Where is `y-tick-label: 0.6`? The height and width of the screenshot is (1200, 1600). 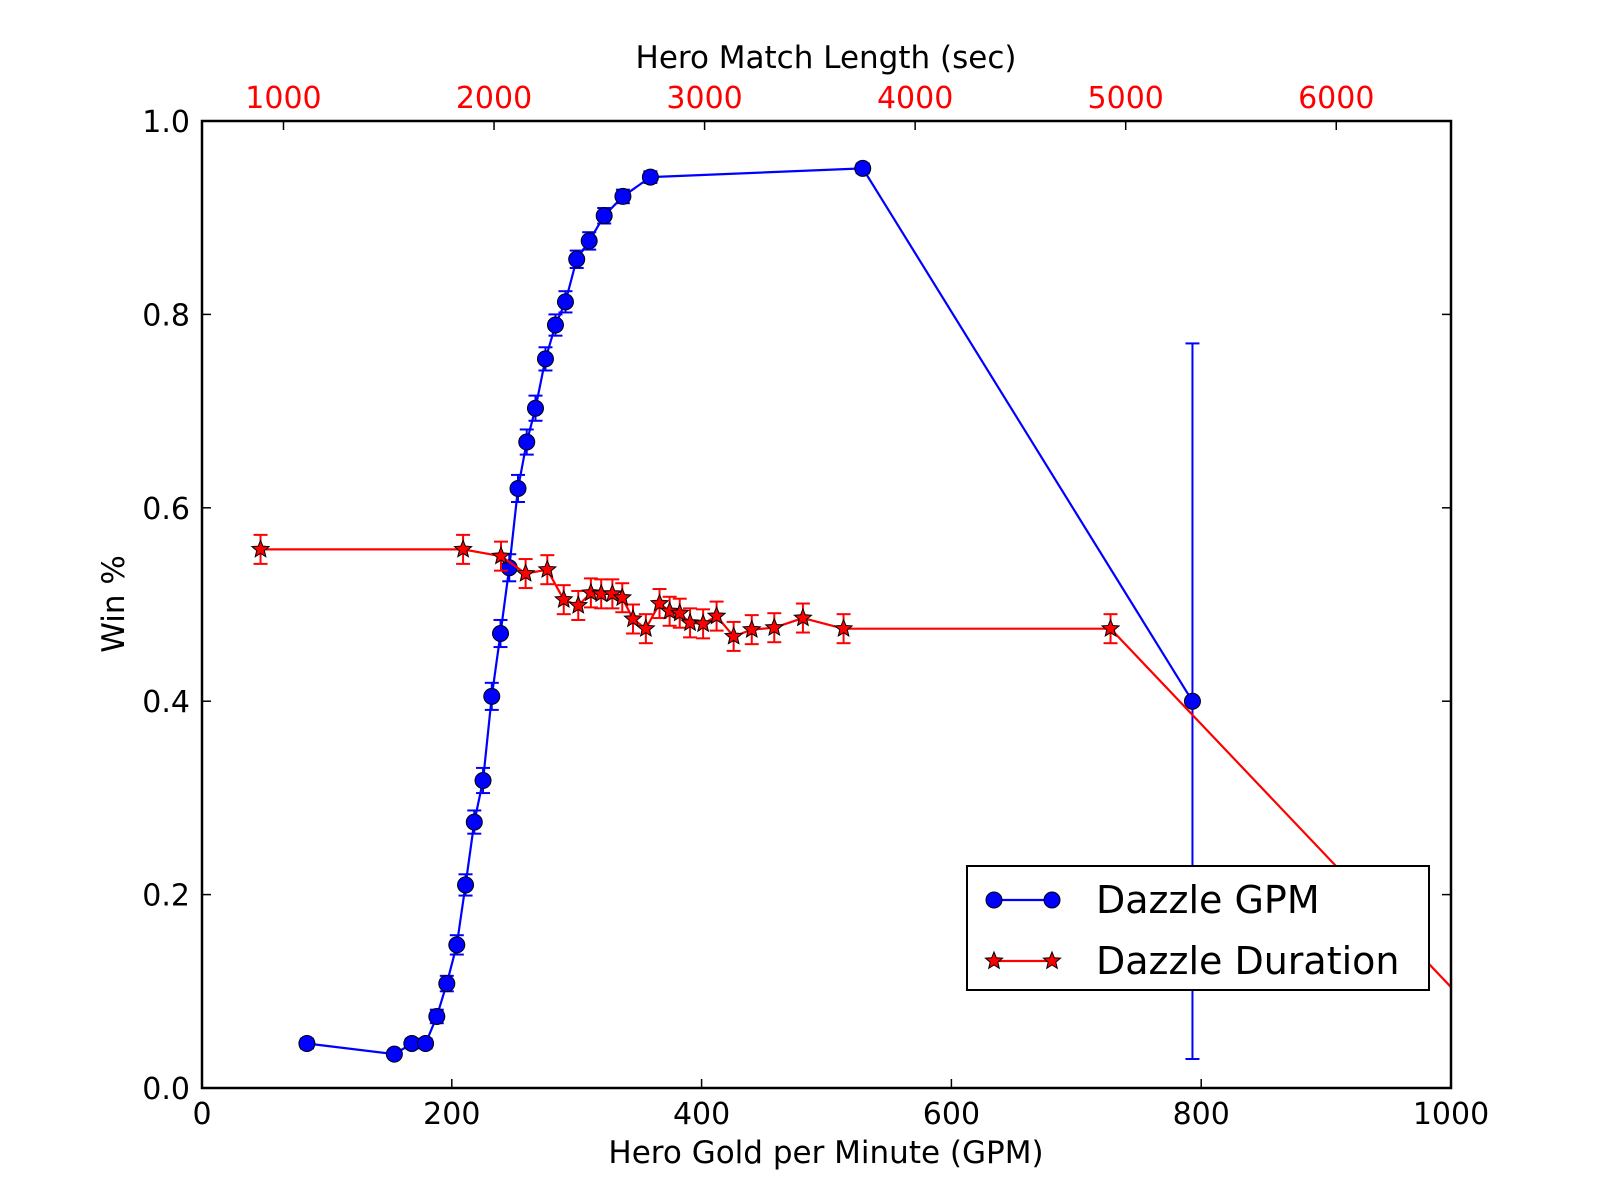
y-tick-label: 0.6 is located at coordinates (166, 509).